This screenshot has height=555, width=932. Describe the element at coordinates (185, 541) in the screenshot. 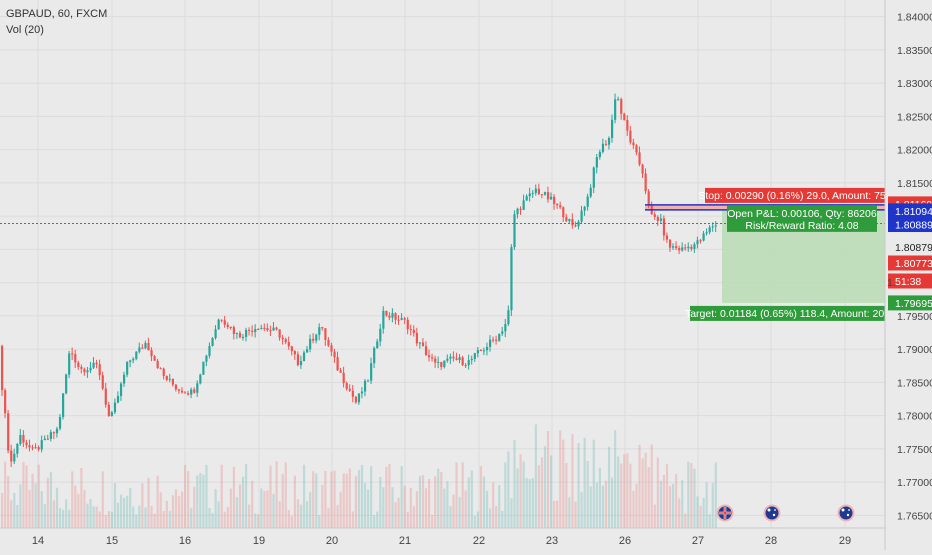

I see `time-axis-label: 16` at that location.